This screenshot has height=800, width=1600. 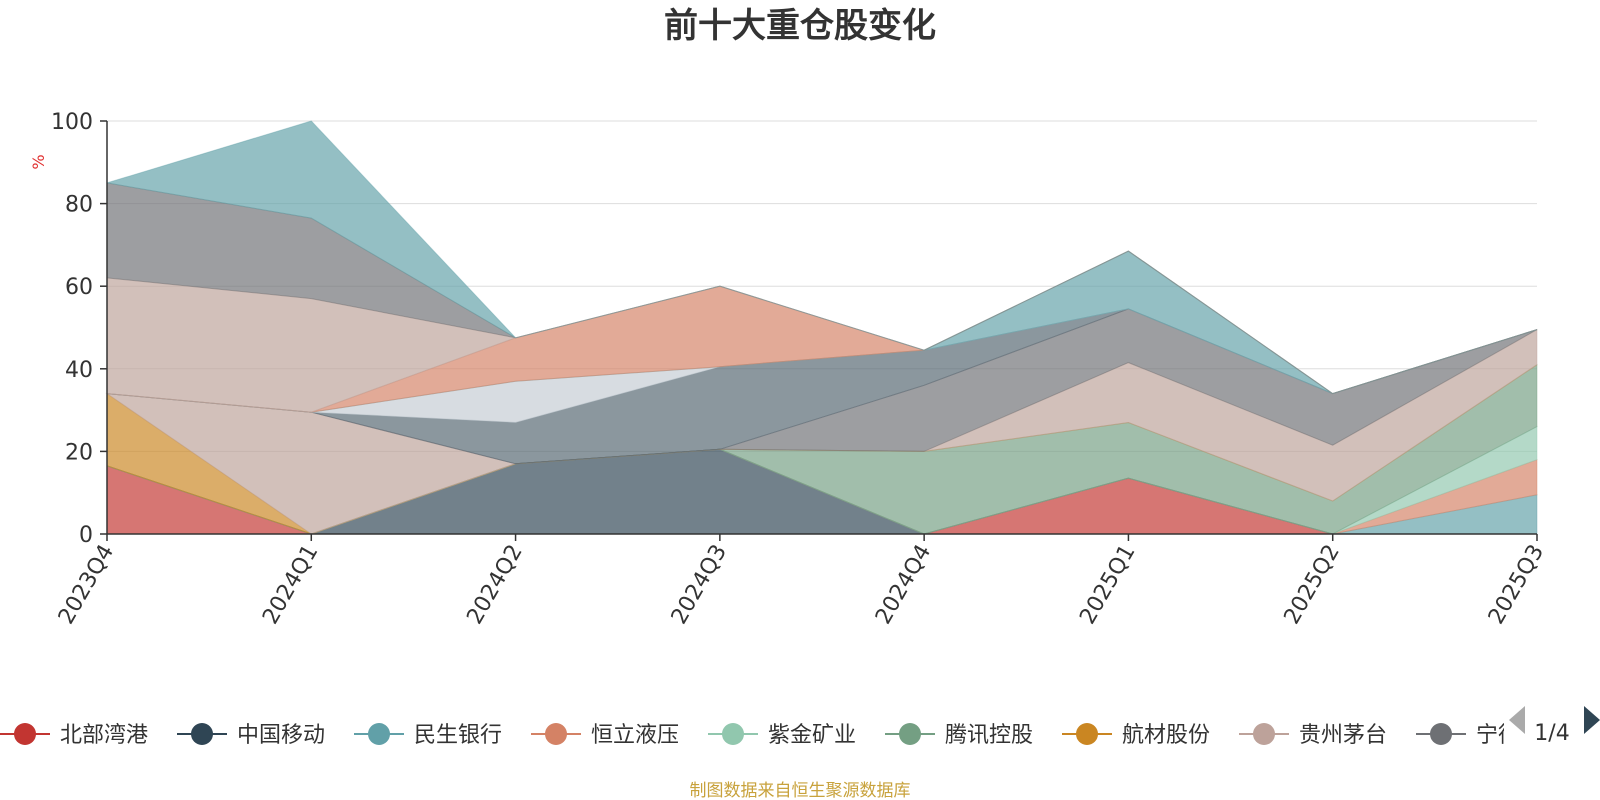 What do you see at coordinates (79, 205) in the screenshot?
I see `y-tick-label: 80` at bounding box center [79, 205].